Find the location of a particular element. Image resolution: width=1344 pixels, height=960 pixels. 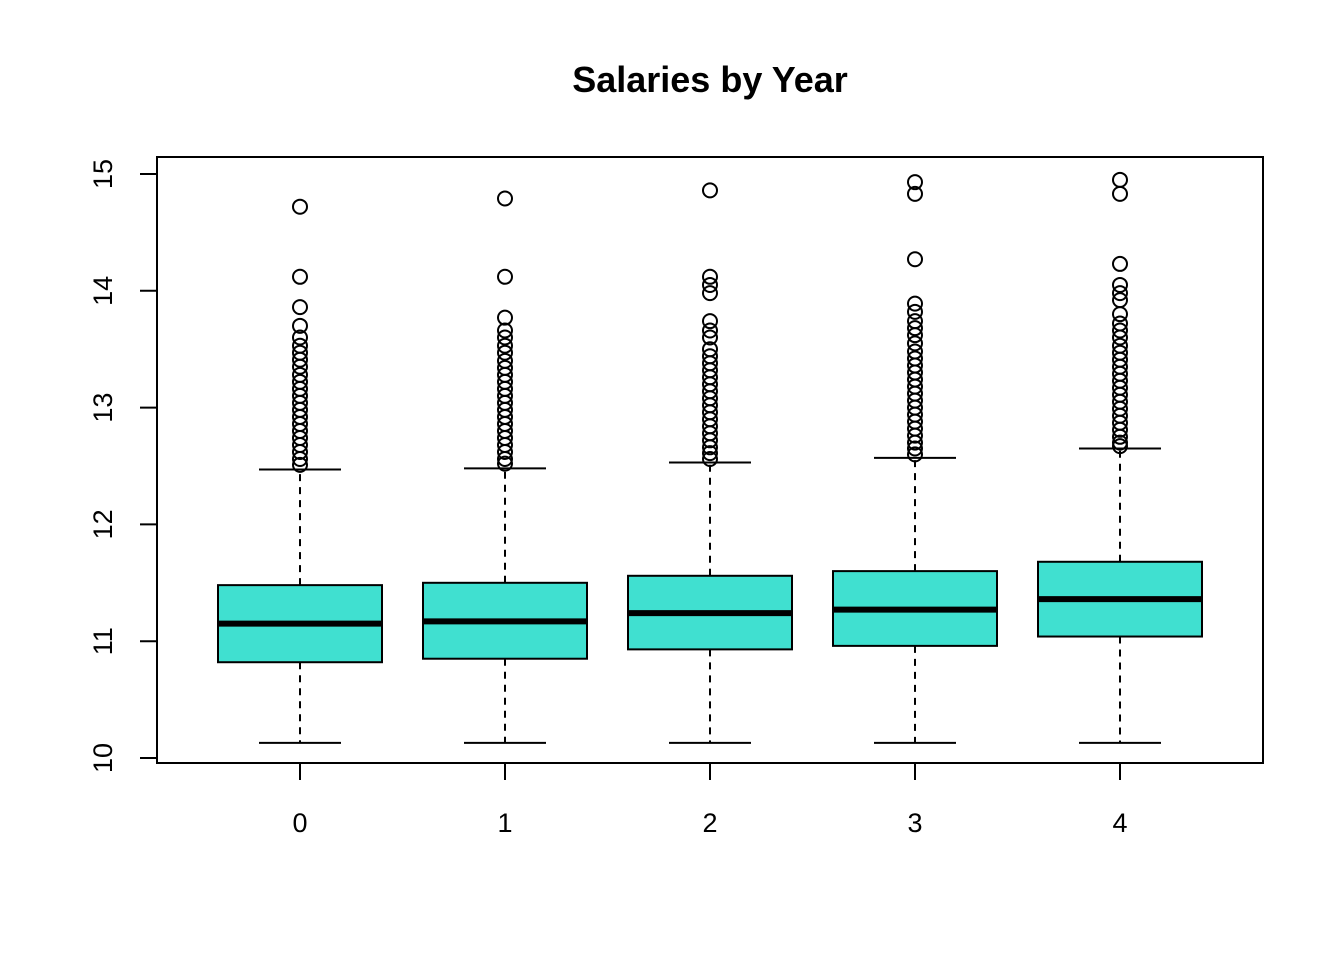

chart-title: Salaries by Year is located at coordinates (710, 79).